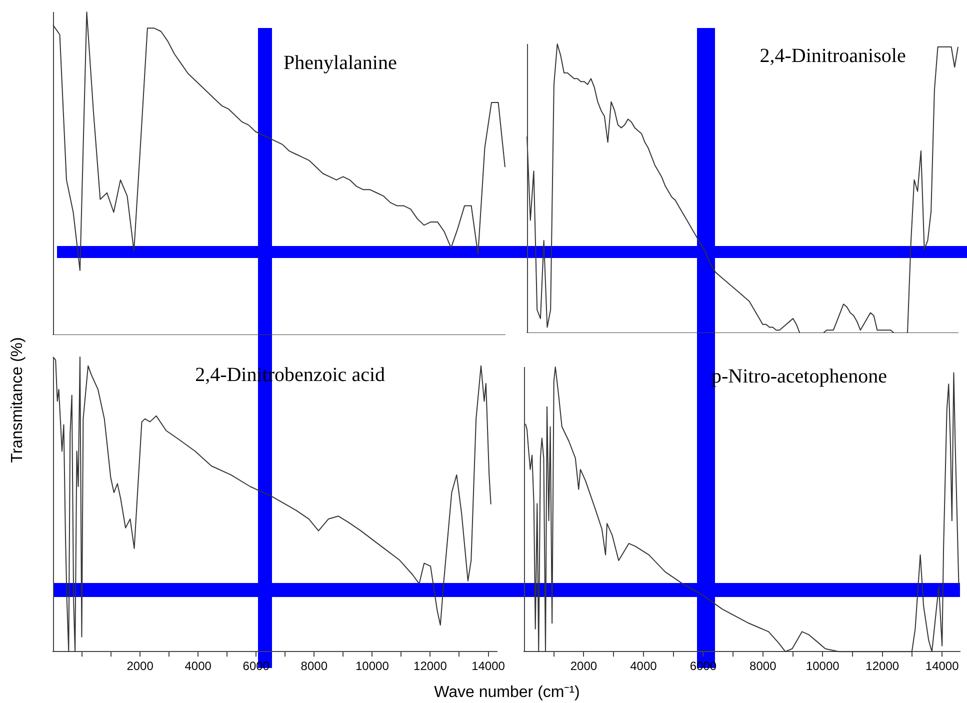  What do you see at coordinates (507, 692) in the screenshot?
I see `x-axis-title: Wave number (cm⁻¹)` at bounding box center [507, 692].